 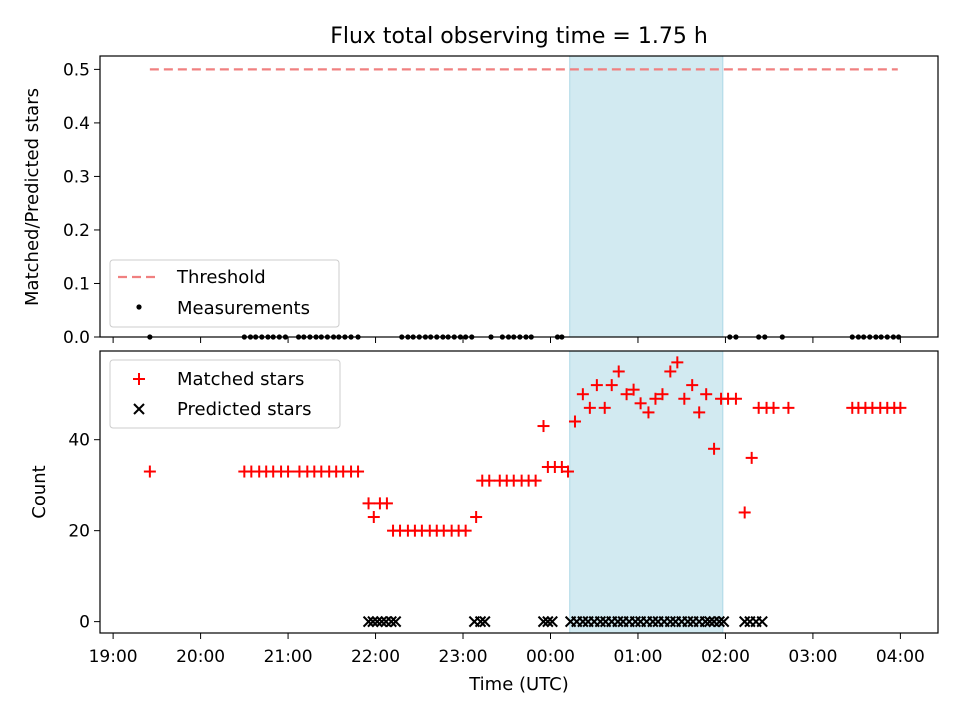 I want to click on top-legend: Threshold Measurements, so click(x=224, y=293).